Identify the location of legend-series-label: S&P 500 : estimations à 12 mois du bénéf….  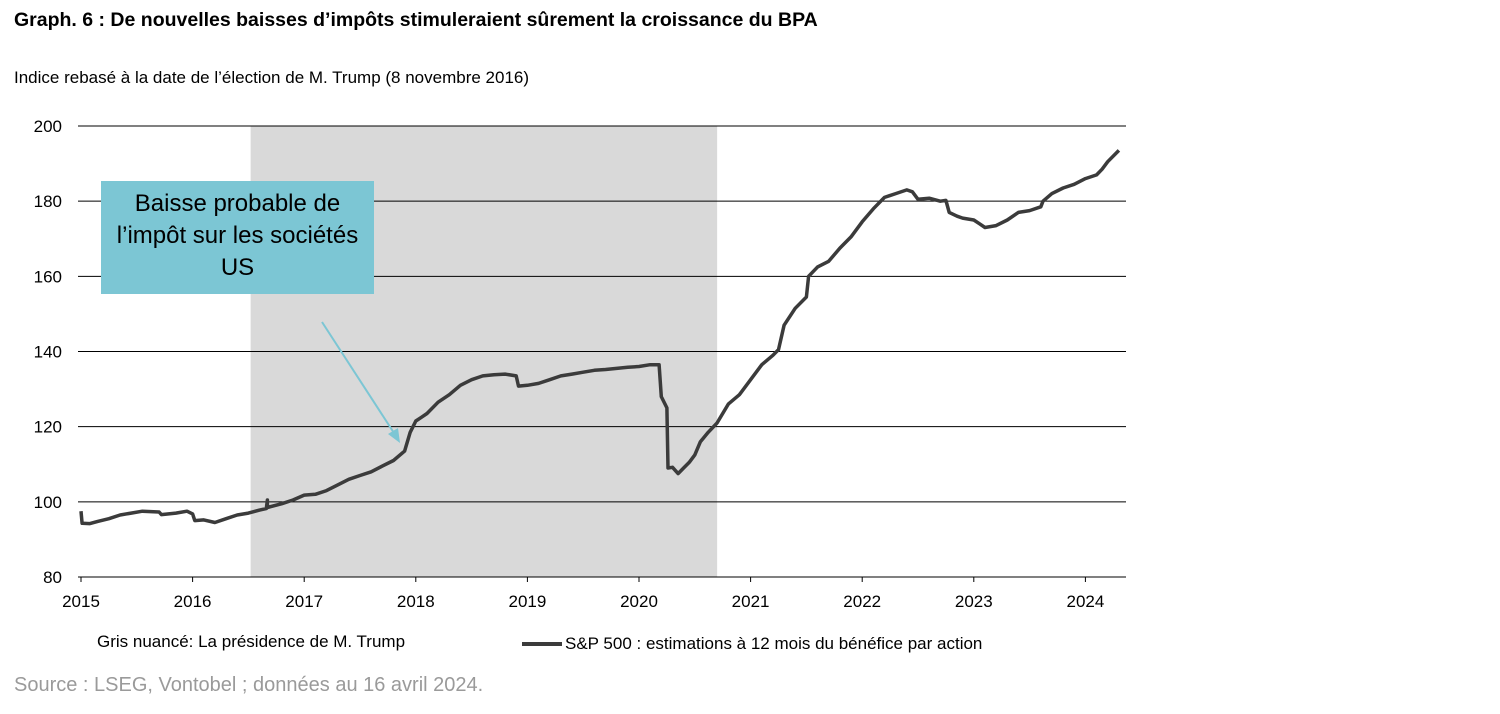
(774, 643).